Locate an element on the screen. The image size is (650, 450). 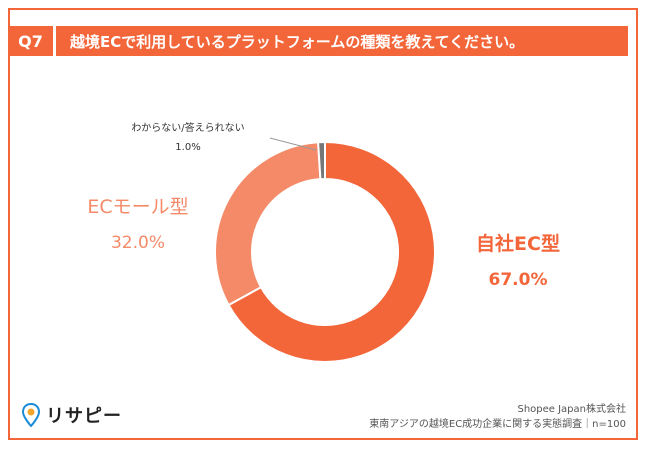
category-label-2: ECモール型 is located at coordinates (137, 207).